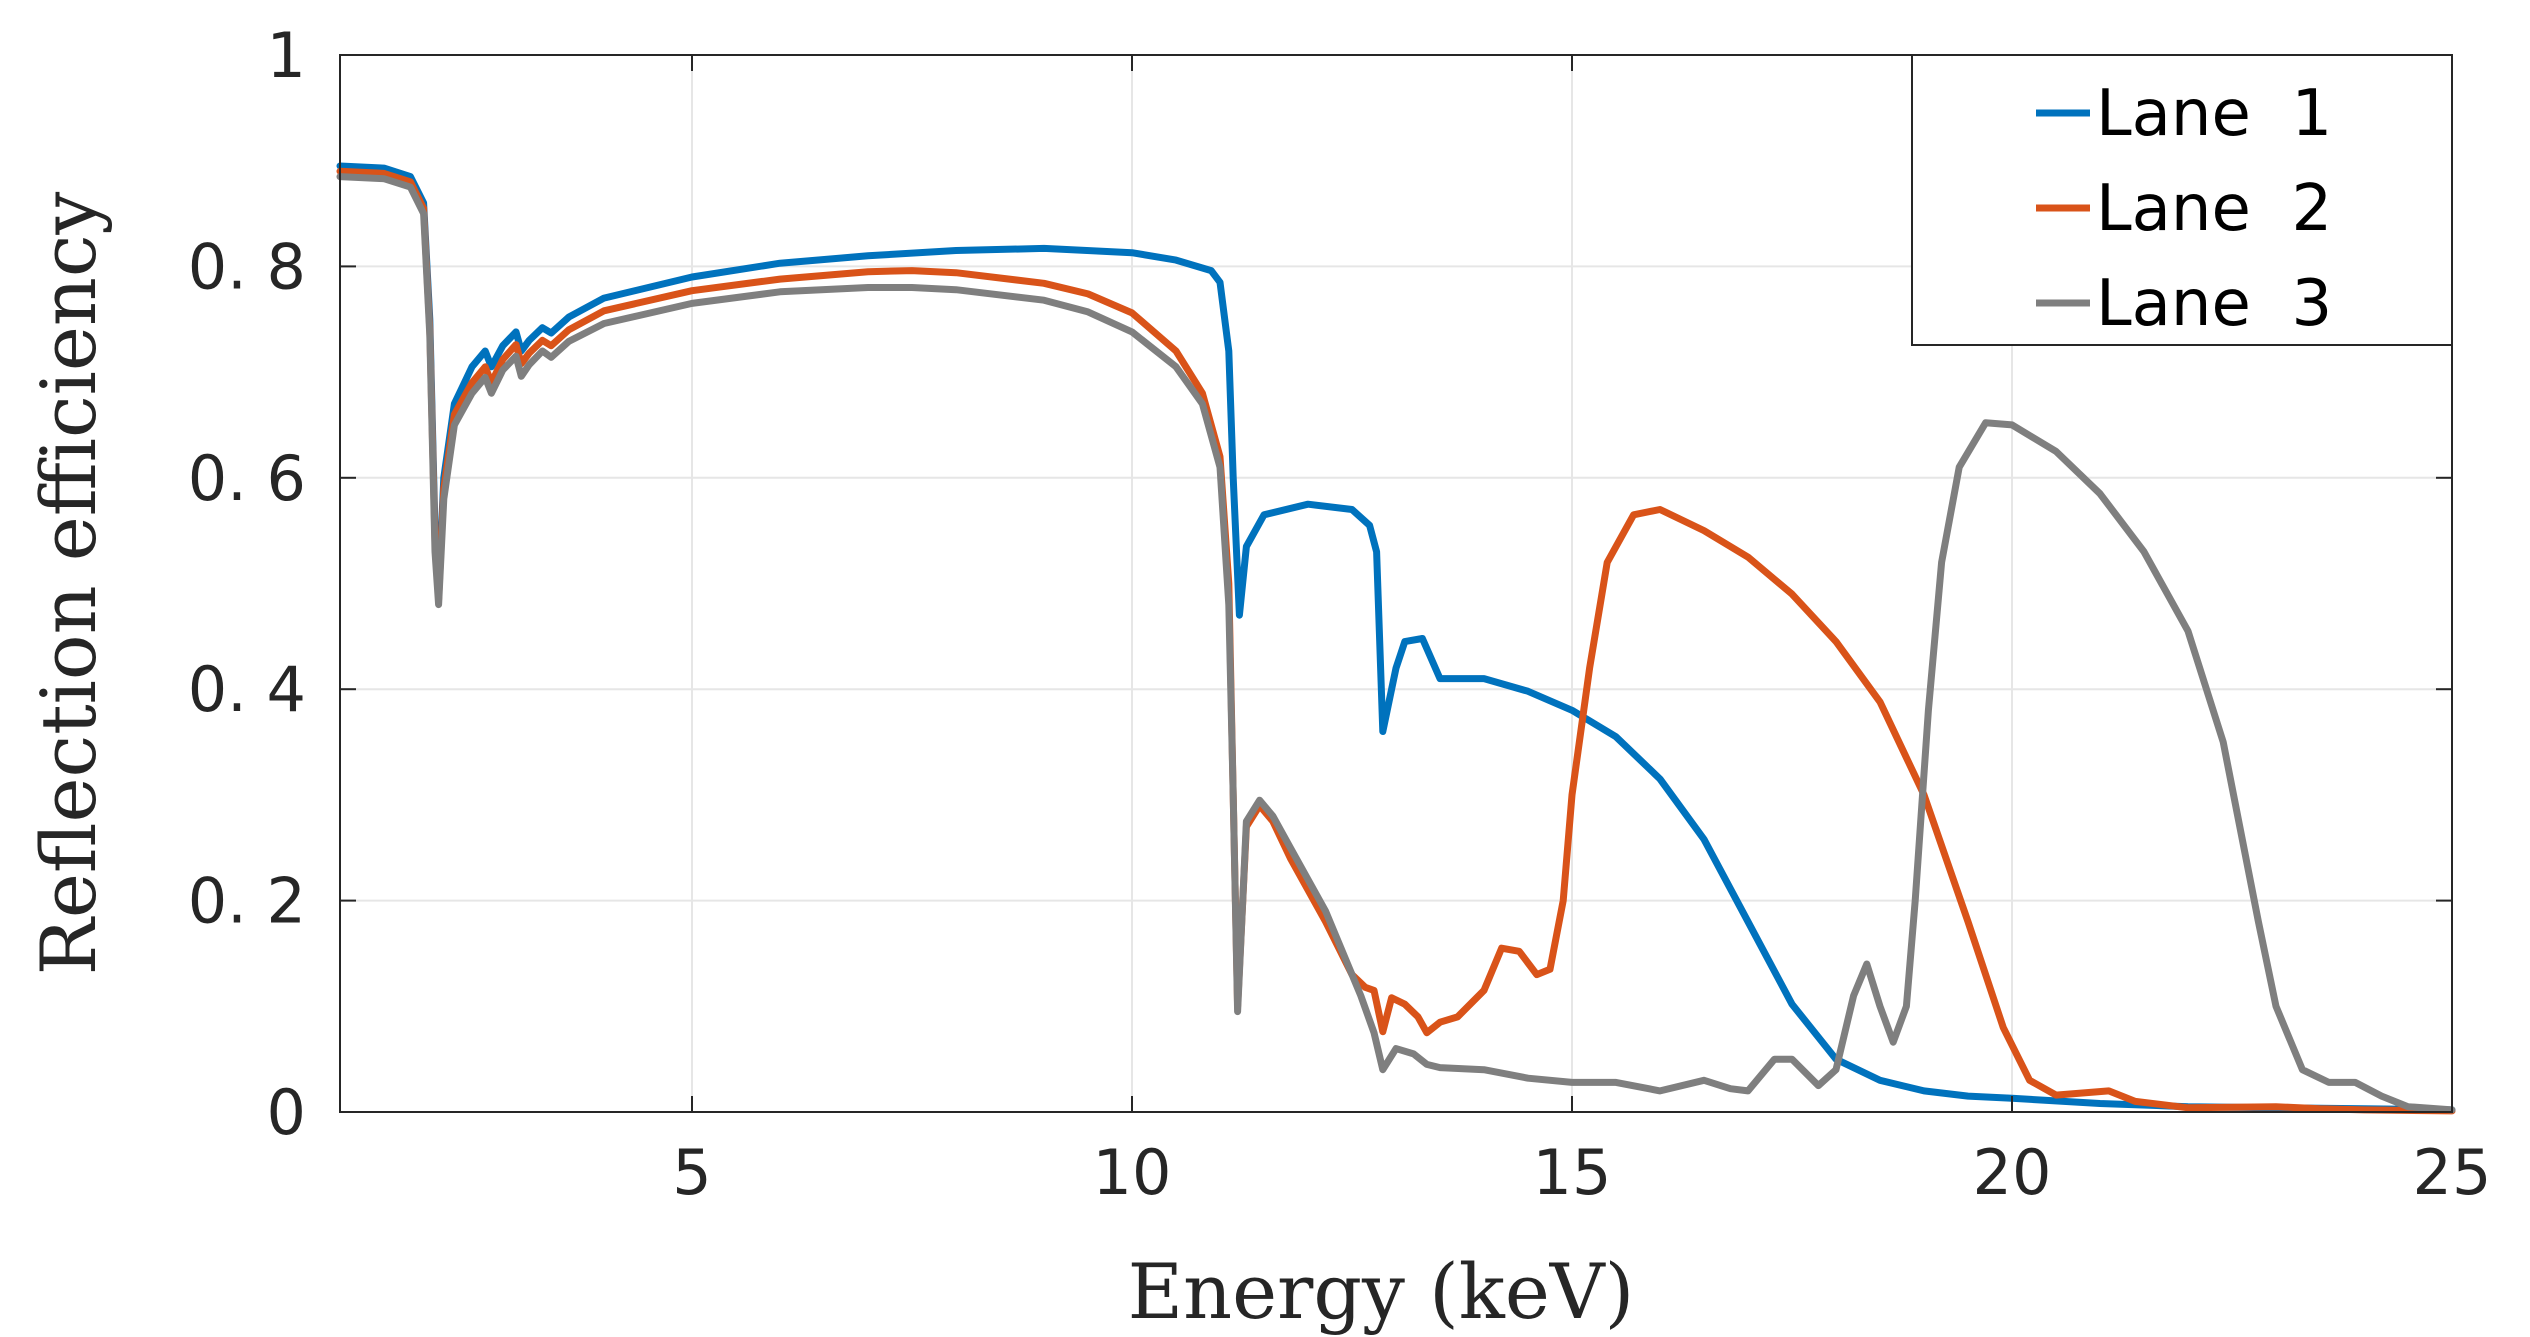 This screenshot has width=2530, height=1337. I want to click on x-tick-label: 5, so click(691, 1172).